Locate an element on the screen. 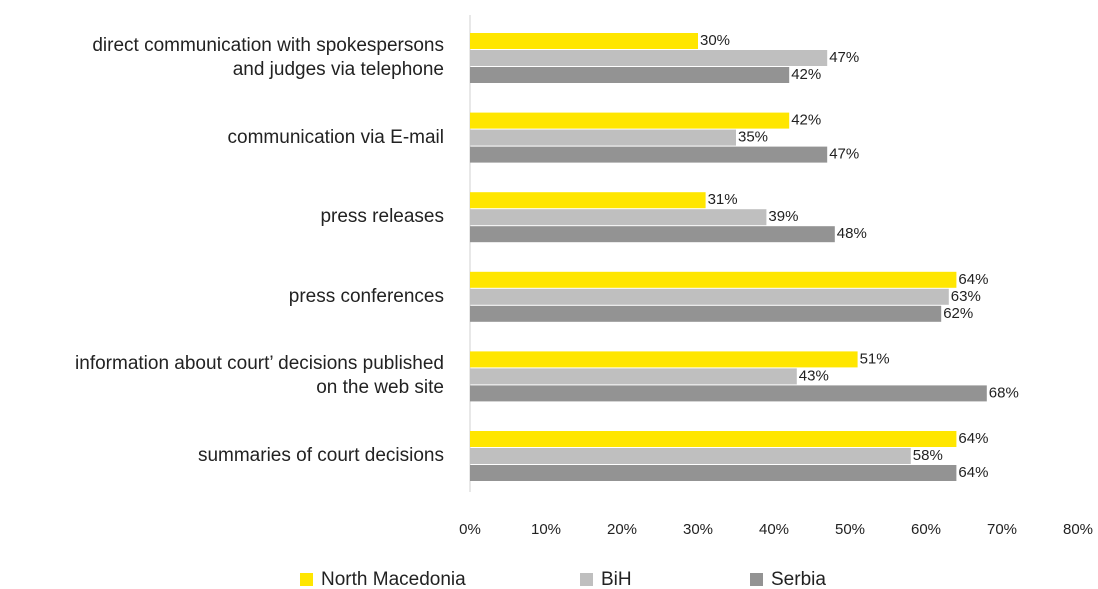 Image resolution: width=1098 pixels, height=589 pixels. value-label: 43% is located at coordinates (814, 375).